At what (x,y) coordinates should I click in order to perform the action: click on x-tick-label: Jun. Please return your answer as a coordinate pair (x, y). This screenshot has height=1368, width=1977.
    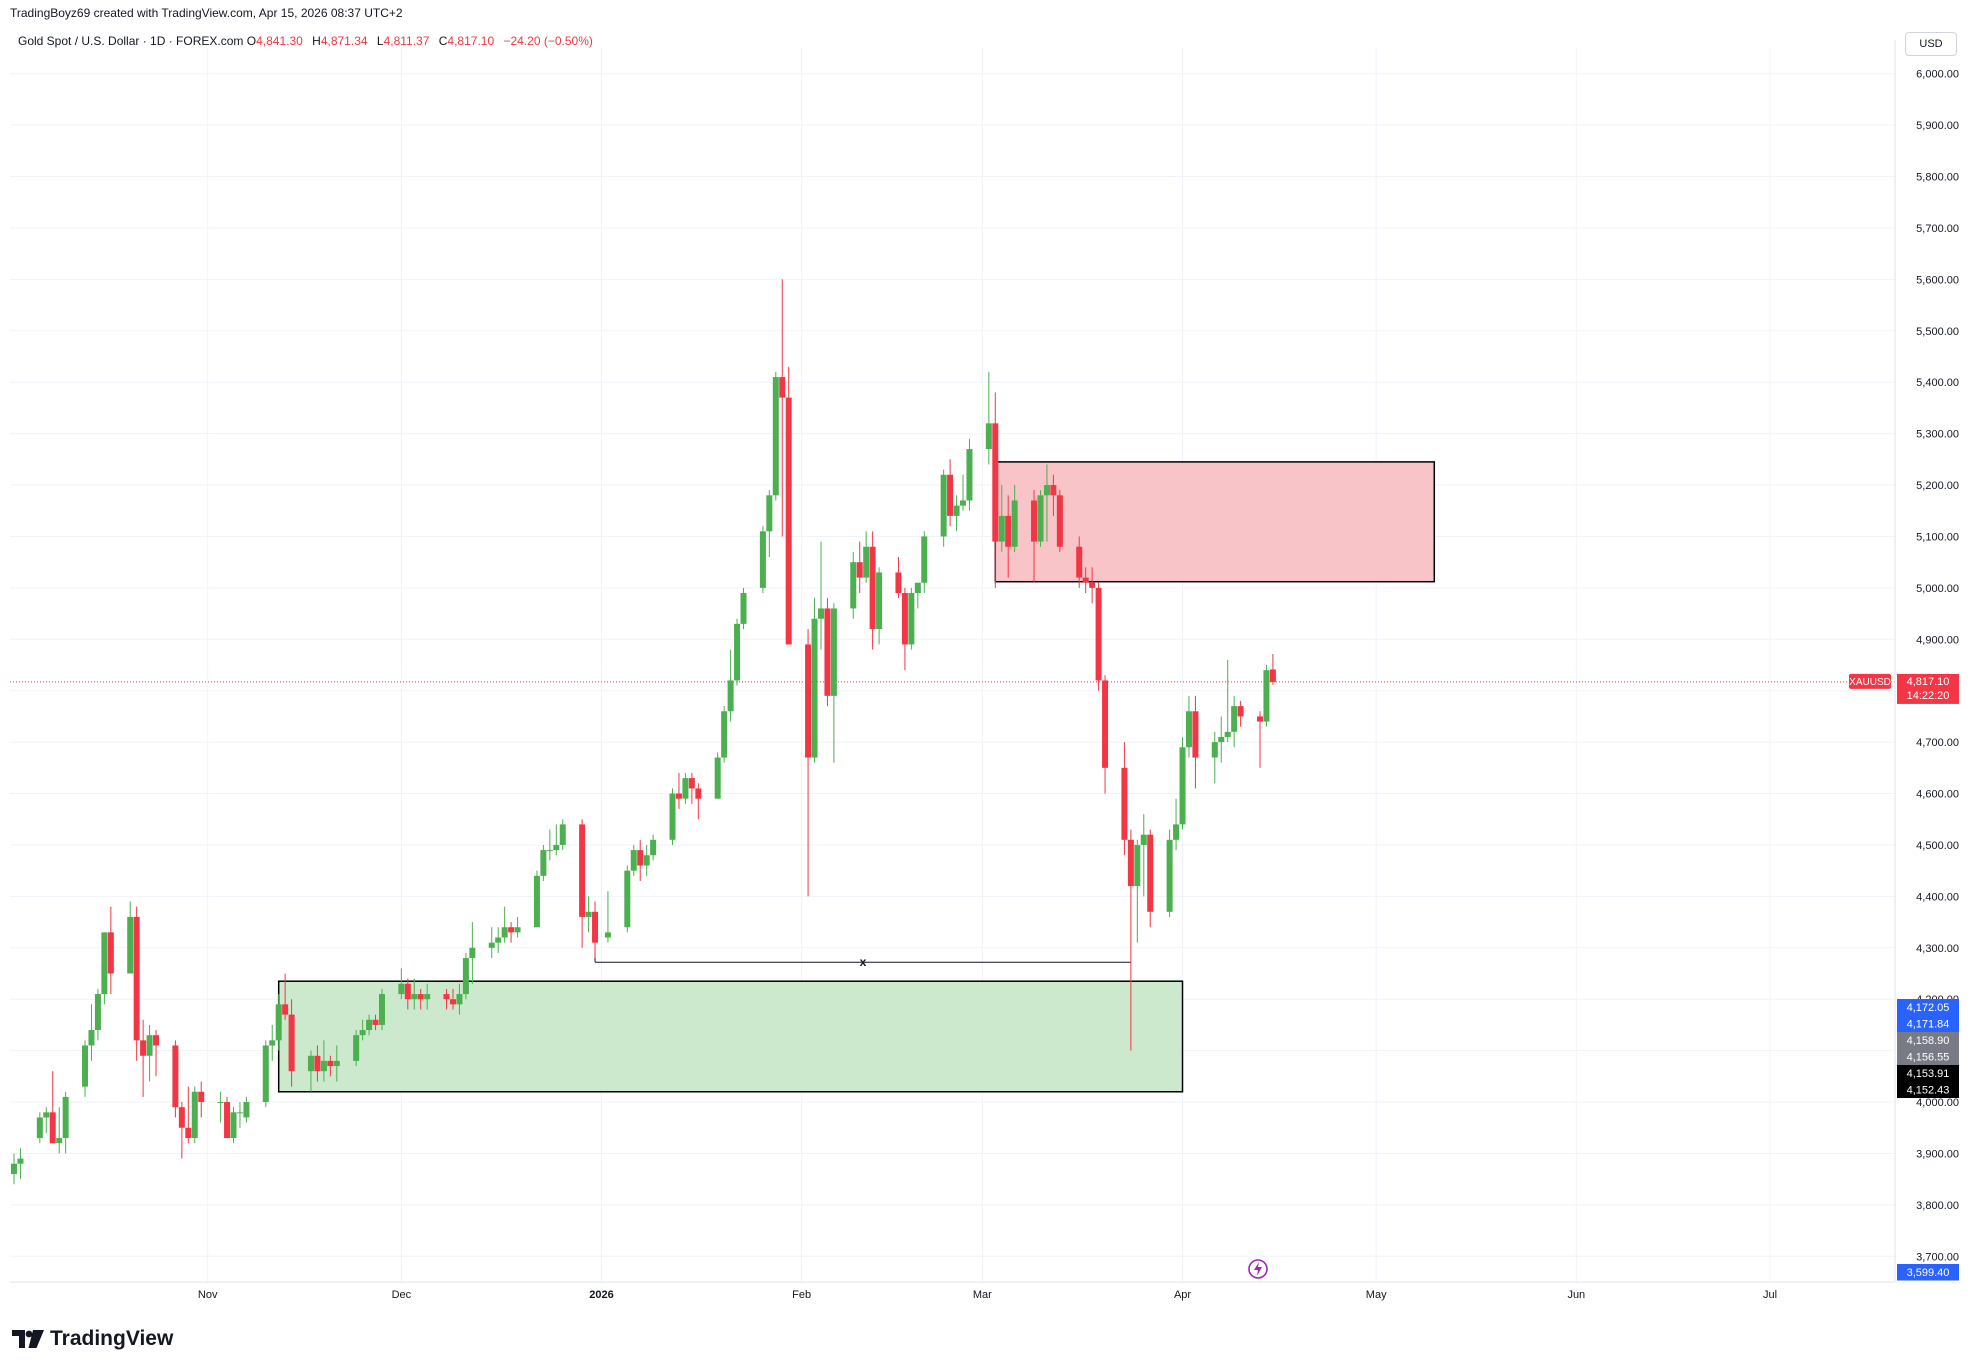
    Looking at the image, I should click on (1576, 1295).